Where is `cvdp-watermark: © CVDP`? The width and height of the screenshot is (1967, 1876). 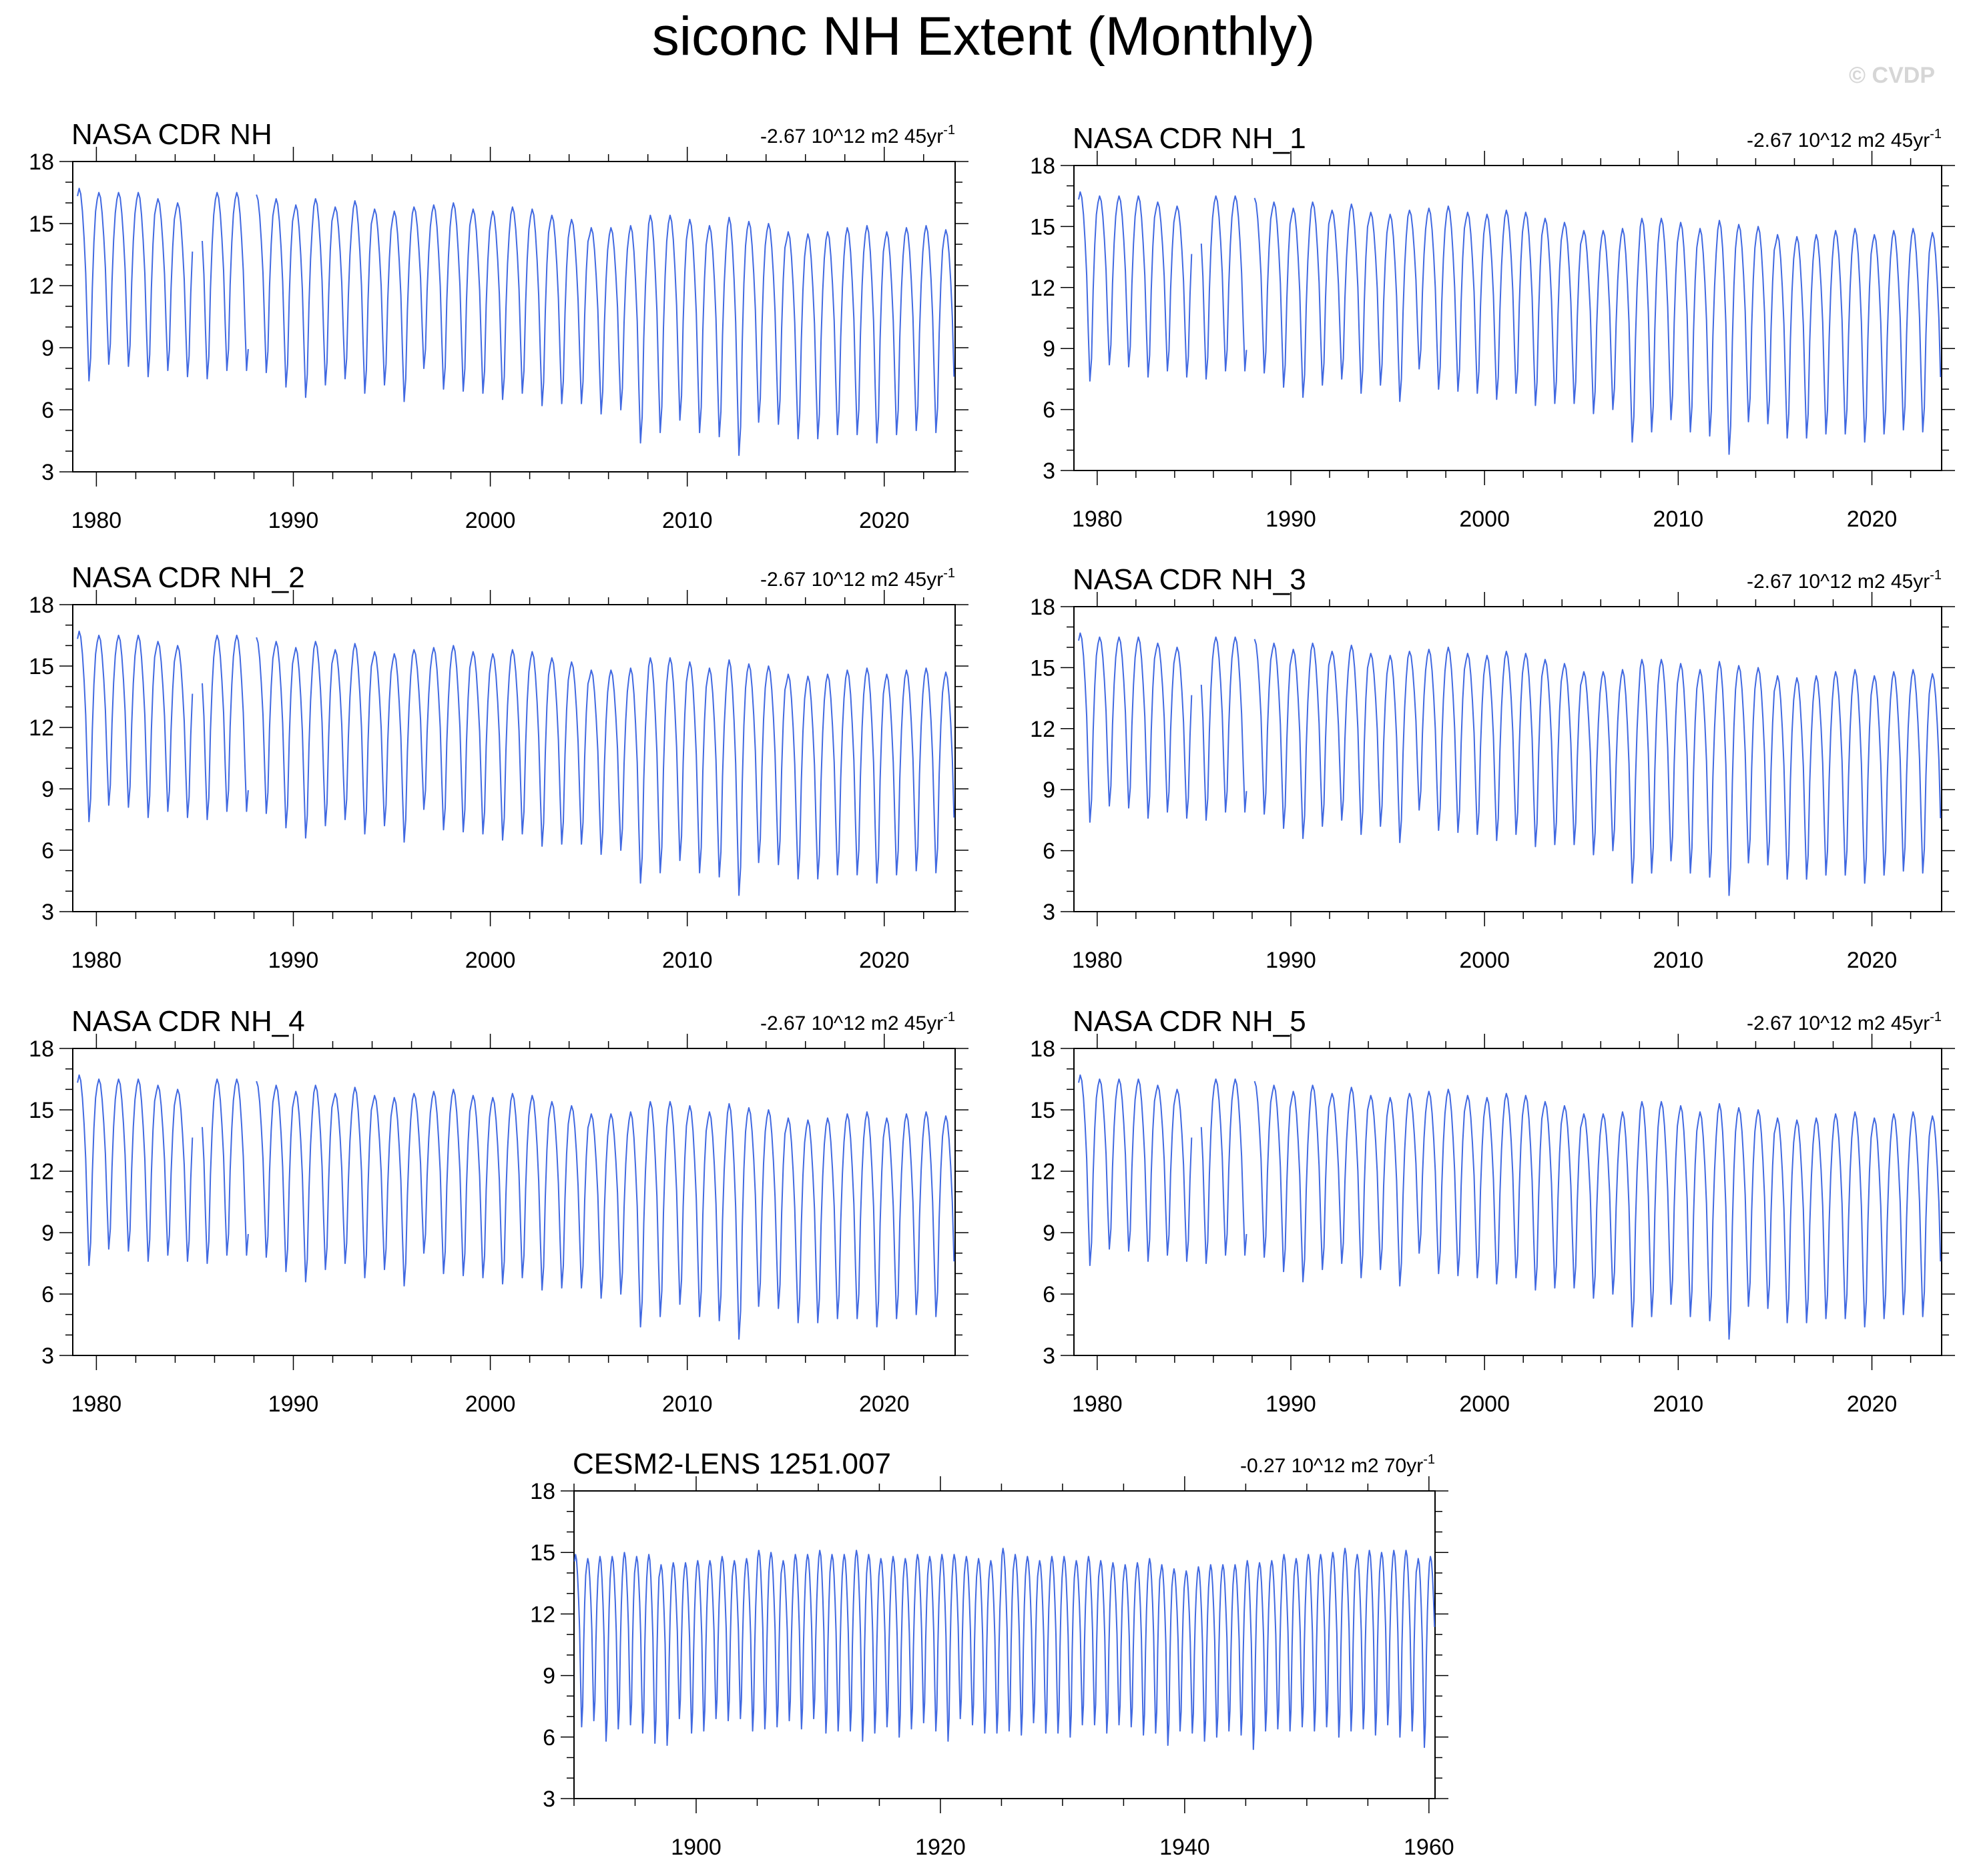 cvdp-watermark: © CVDP is located at coordinates (1892, 76).